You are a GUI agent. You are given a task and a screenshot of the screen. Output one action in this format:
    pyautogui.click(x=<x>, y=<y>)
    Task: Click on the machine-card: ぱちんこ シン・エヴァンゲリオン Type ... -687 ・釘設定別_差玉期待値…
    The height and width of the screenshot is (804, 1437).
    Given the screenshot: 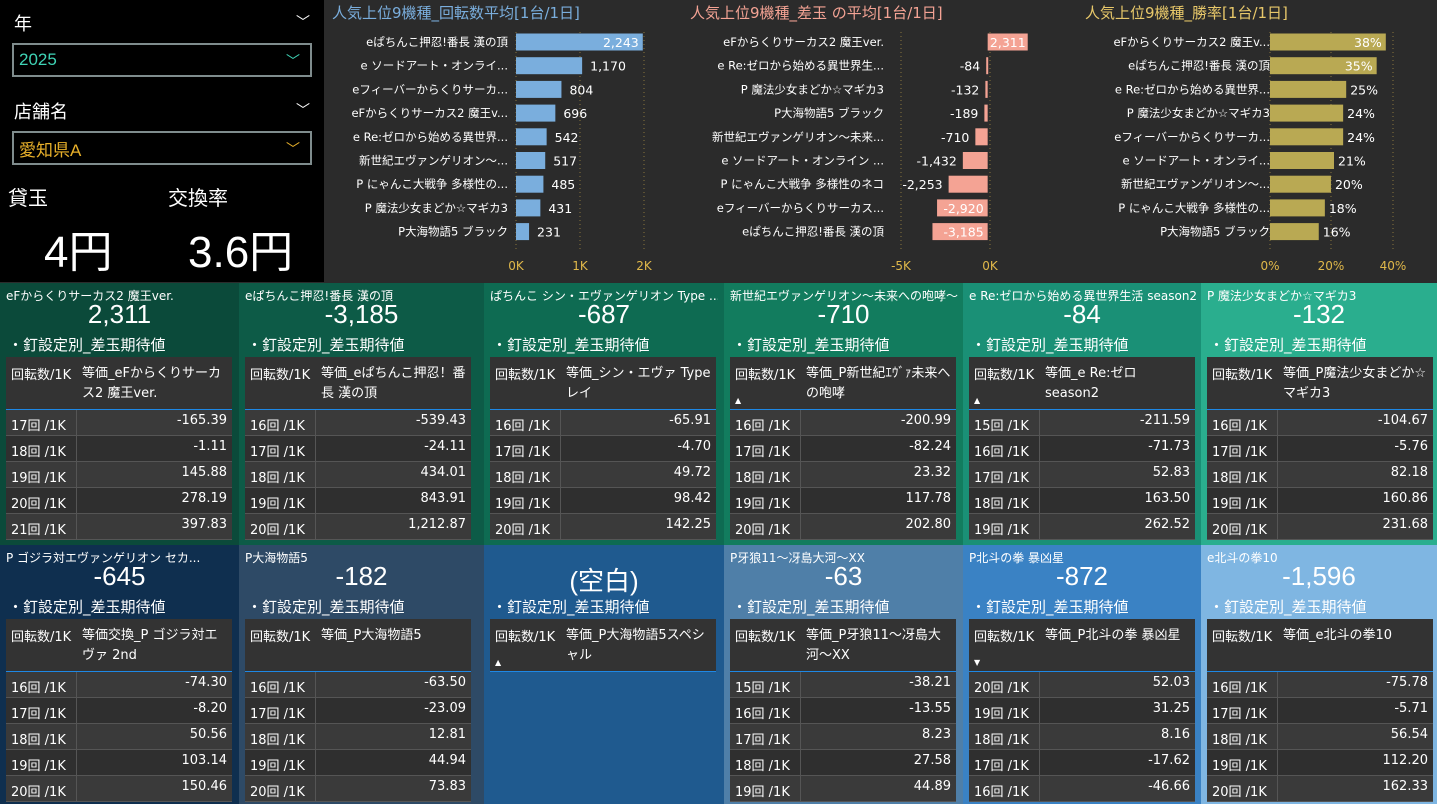 What is the action you would take?
    pyautogui.click(x=604, y=414)
    